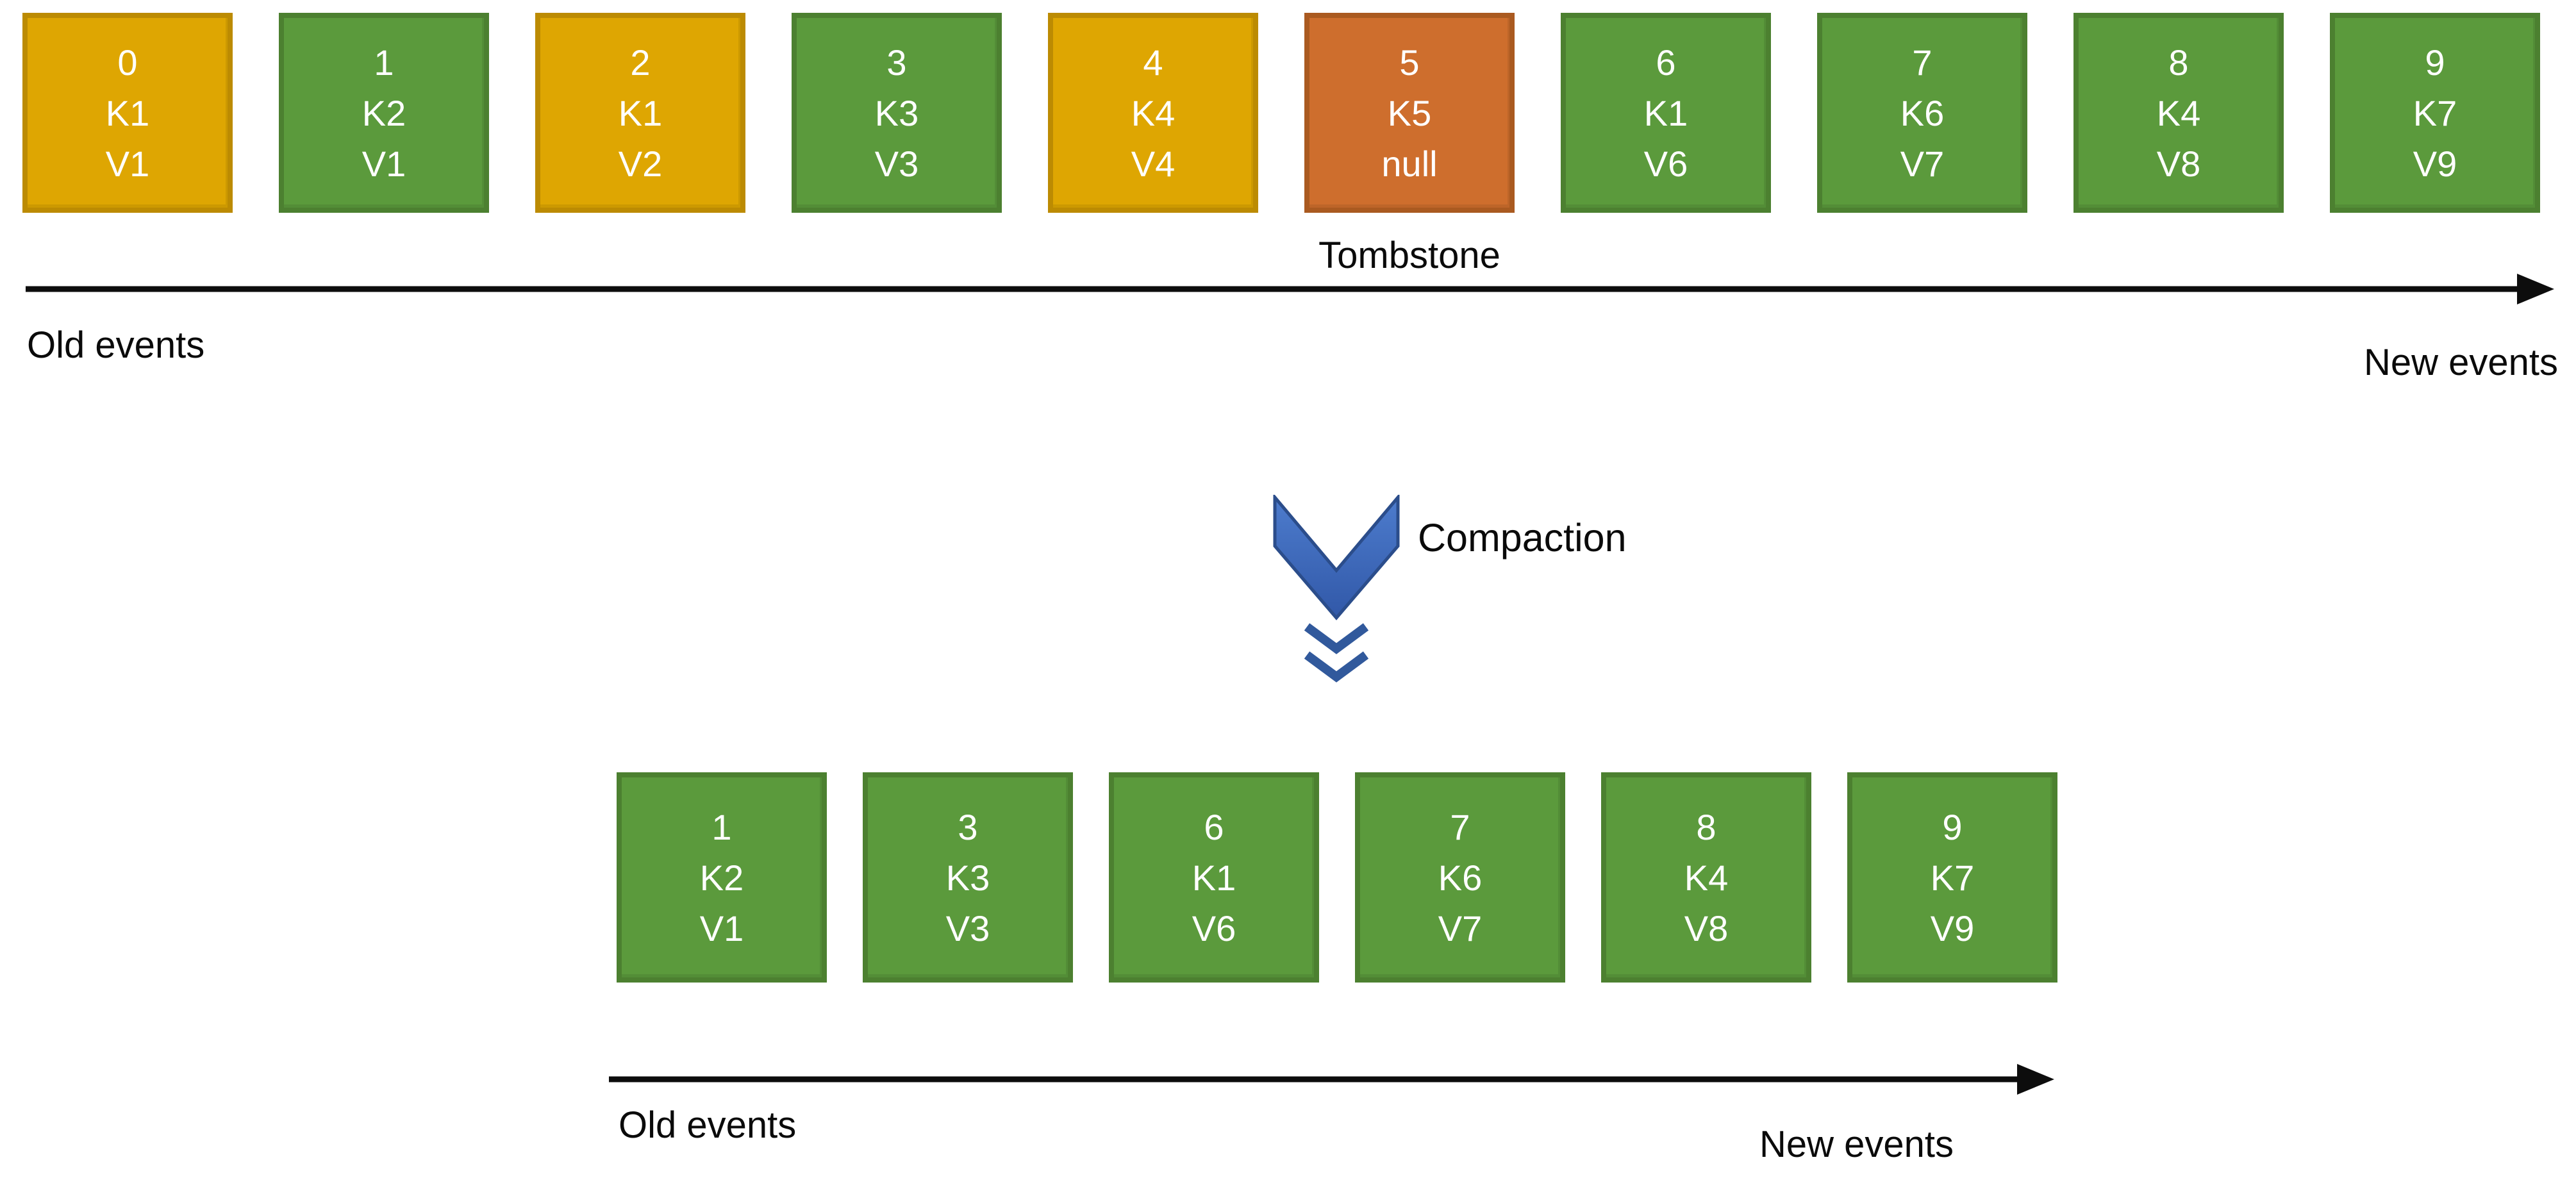 The width and height of the screenshot is (2576, 1178). Describe the element at coordinates (1336, 589) in the screenshot. I see `compaction-arrow-icon` at that location.